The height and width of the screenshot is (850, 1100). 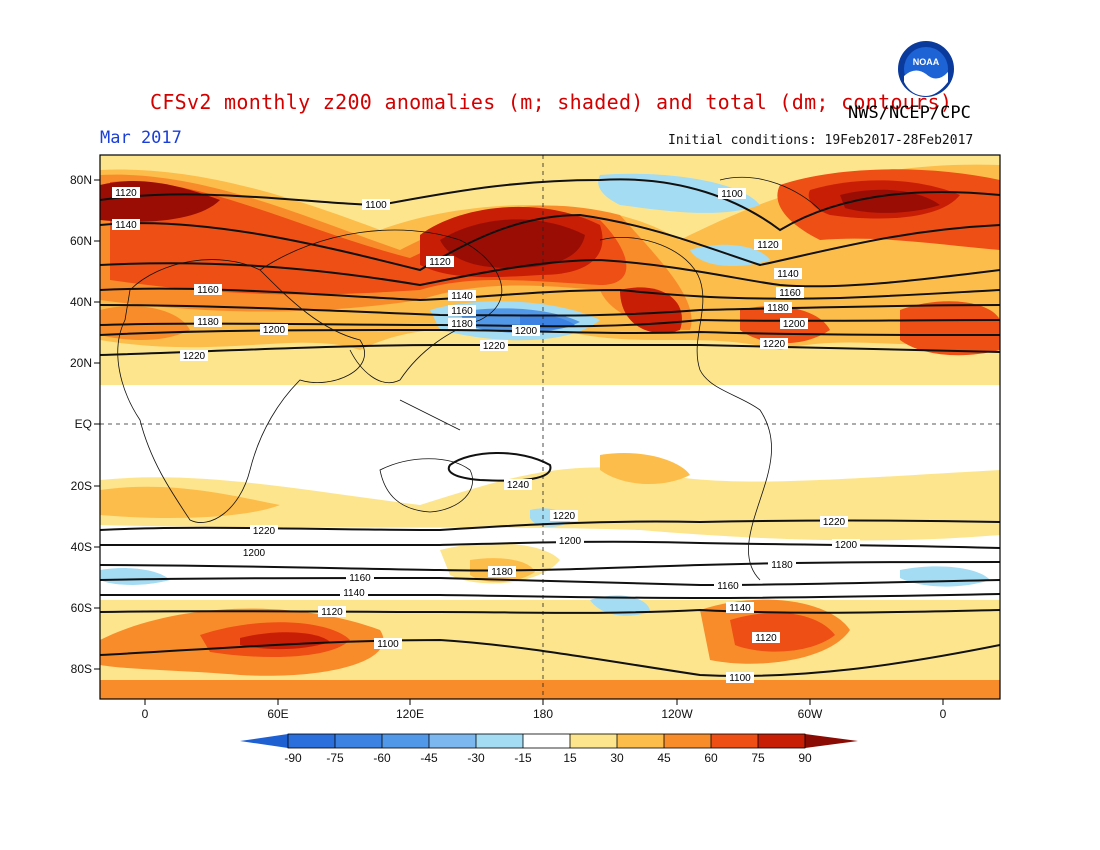 I want to click on colorbar-tick: -45, so click(x=429, y=758).